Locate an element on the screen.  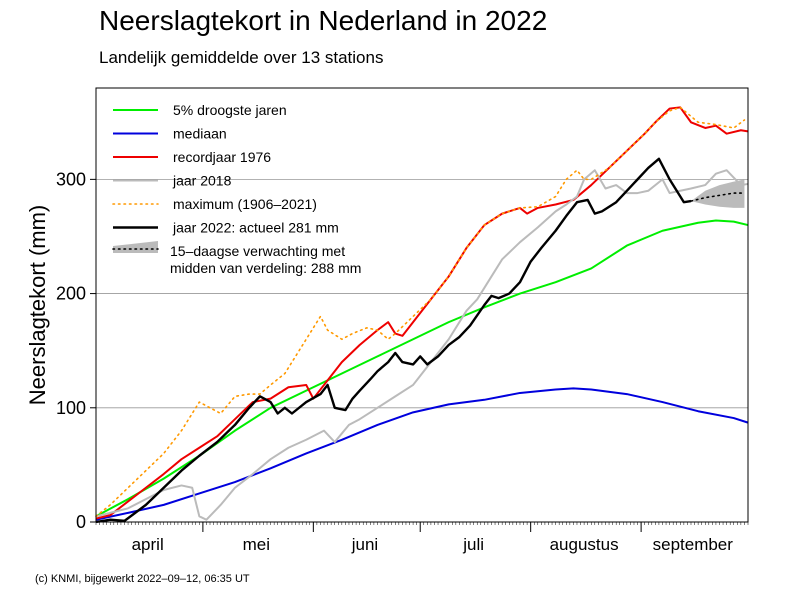
y-tick-label: 300 is located at coordinates (71, 179).